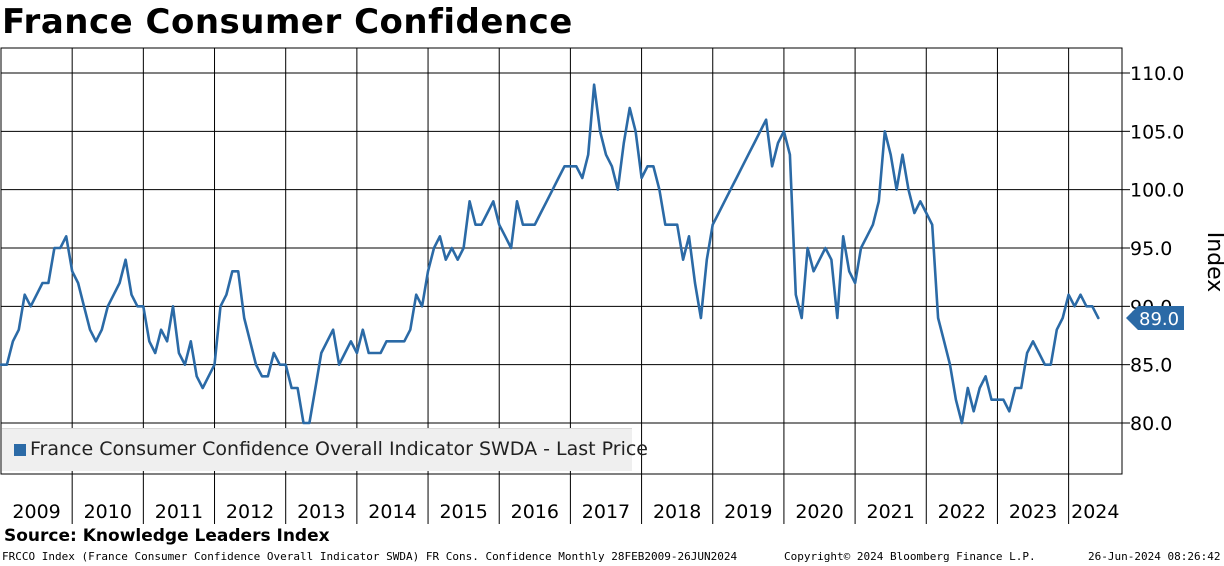 The width and height of the screenshot is (1224, 566). I want to click on y-tick-label: 80.0, so click(1151, 424).